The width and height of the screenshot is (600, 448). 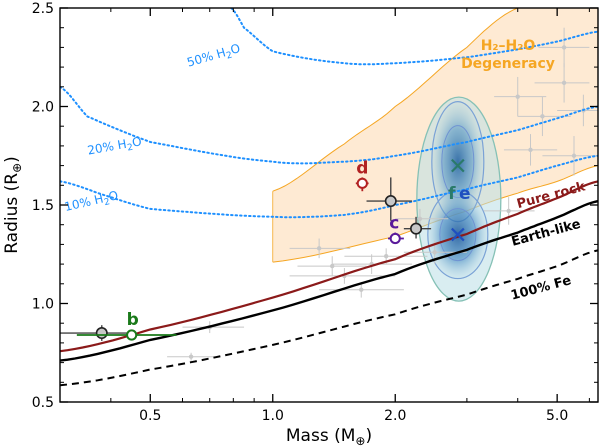 What do you see at coordinates (329, 437) in the screenshot?
I see `x-axis-label: Mass (M⊕)` at bounding box center [329, 437].